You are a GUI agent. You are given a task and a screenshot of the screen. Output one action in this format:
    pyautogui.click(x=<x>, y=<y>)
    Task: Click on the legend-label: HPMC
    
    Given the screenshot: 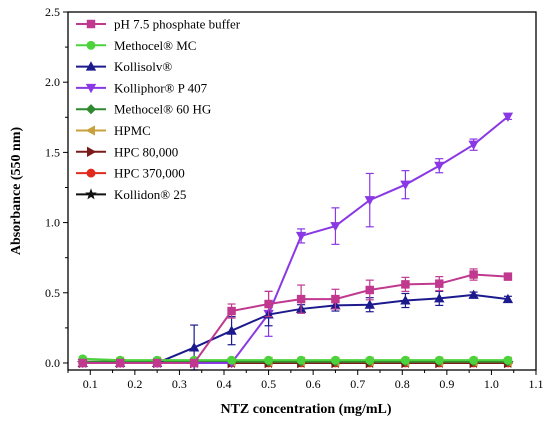 What is the action you would take?
    pyautogui.click(x=132, y=130)
    